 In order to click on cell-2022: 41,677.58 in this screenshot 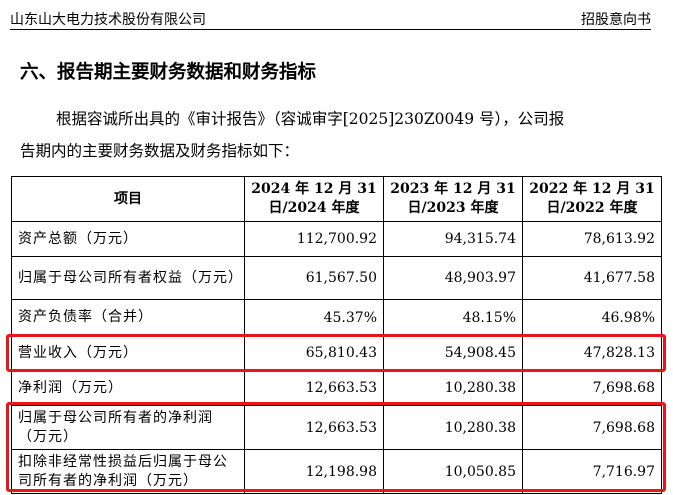, I will do `click(592, 278)`.